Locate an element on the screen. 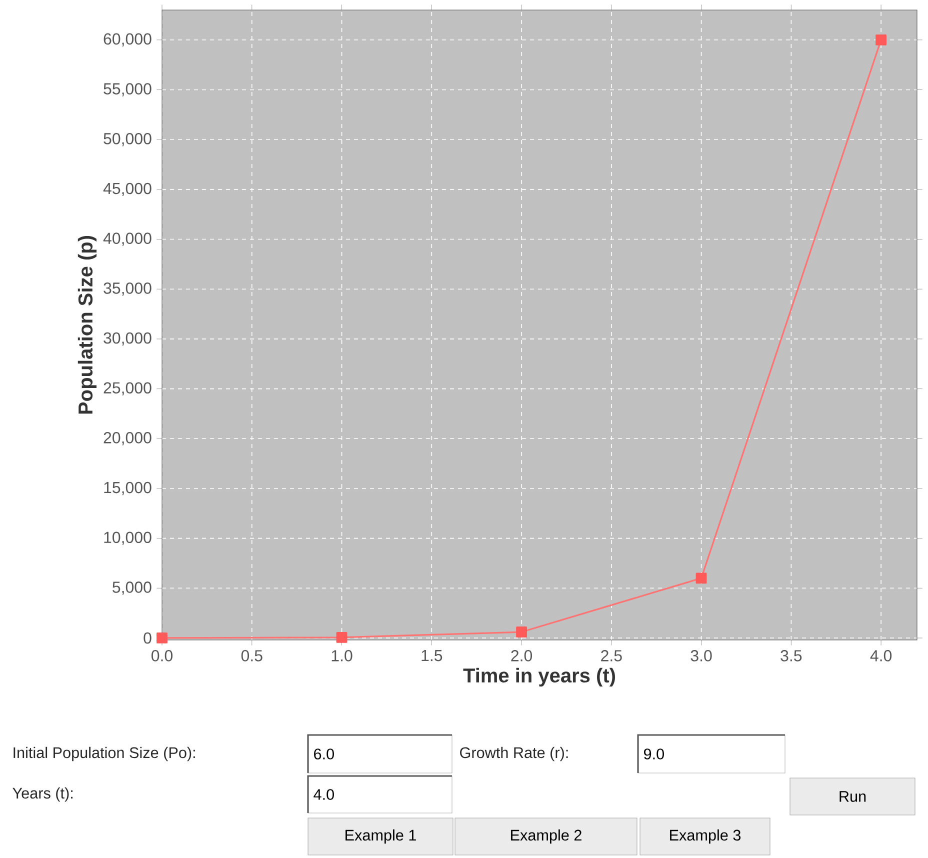 The height and width of the screenshot is (858, 928). text: Example 3 is located at coordinates (705, 836).